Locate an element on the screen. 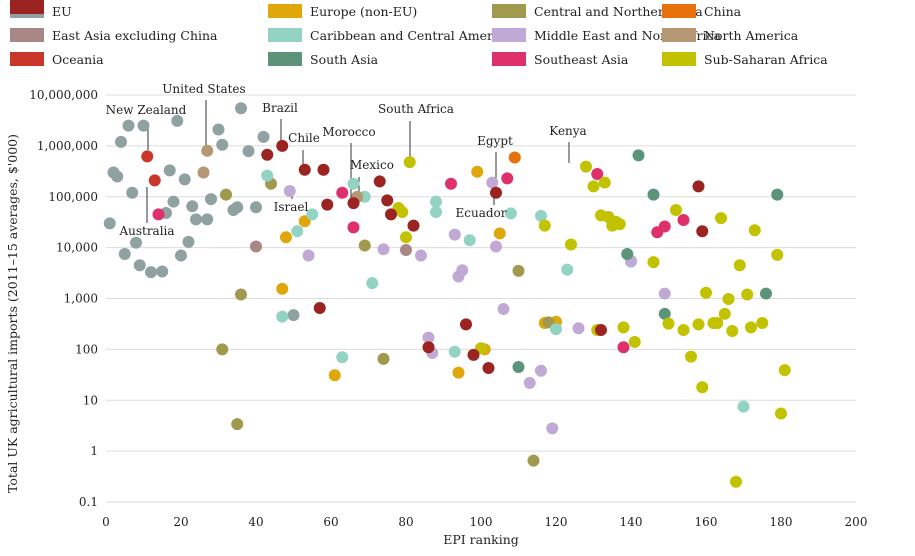 Image resolution: width=915 pixels, height=556 pixels. x-tick-label: 60 is located at coordinates (330, 522).